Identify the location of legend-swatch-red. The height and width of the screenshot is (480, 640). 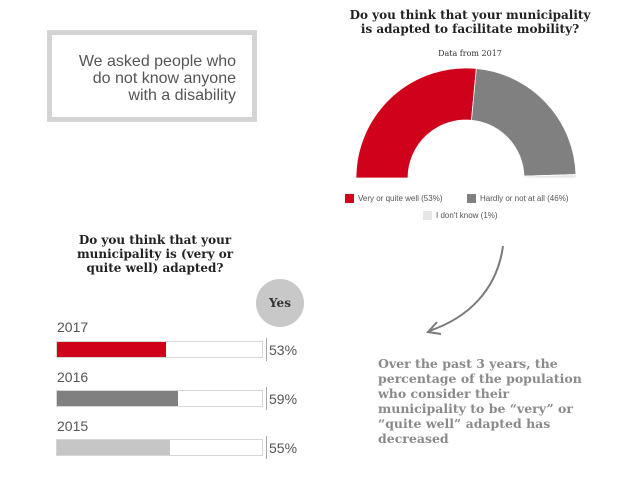
(349, 198).